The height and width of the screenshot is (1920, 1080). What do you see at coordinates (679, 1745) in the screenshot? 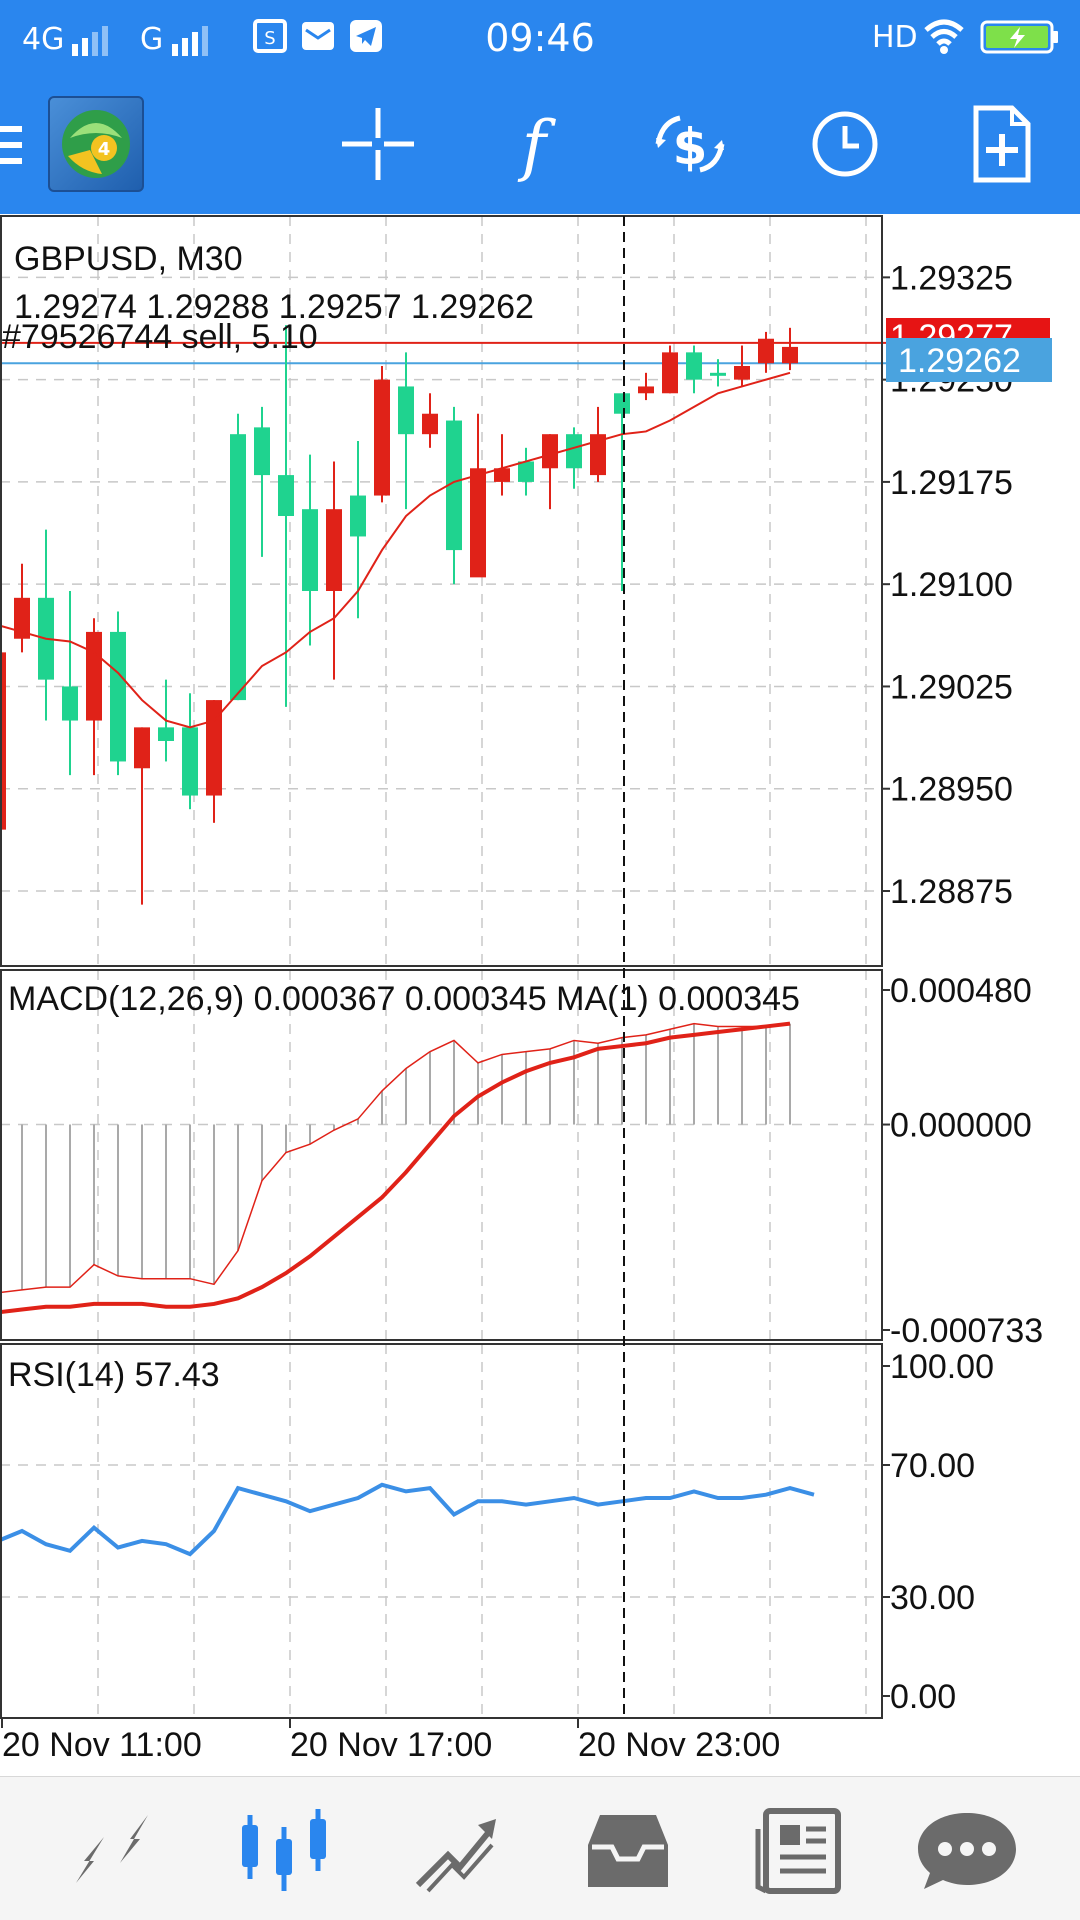
I see `time-tick-label: 20 Nov 23:00` at bounding box center [679, 1745].